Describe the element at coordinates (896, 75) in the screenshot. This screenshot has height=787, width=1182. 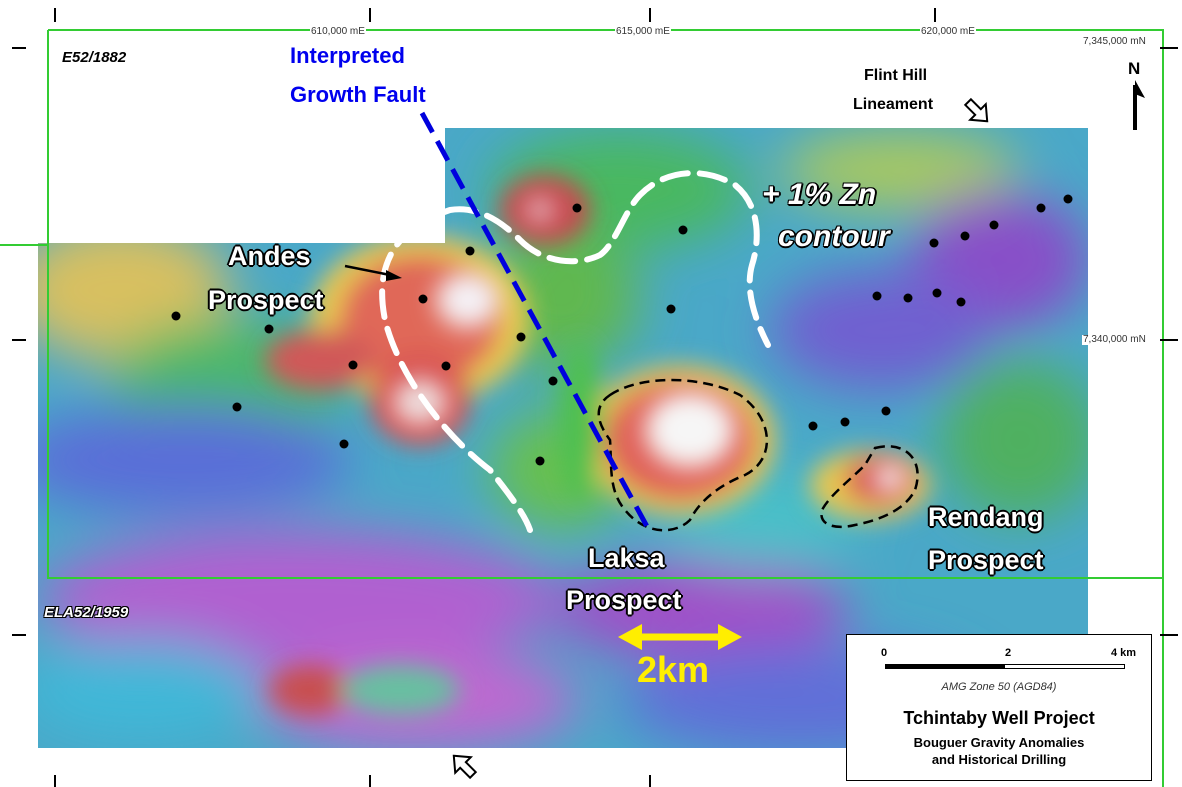
I see `lineament-label-line1: Flint Hill` at that location.